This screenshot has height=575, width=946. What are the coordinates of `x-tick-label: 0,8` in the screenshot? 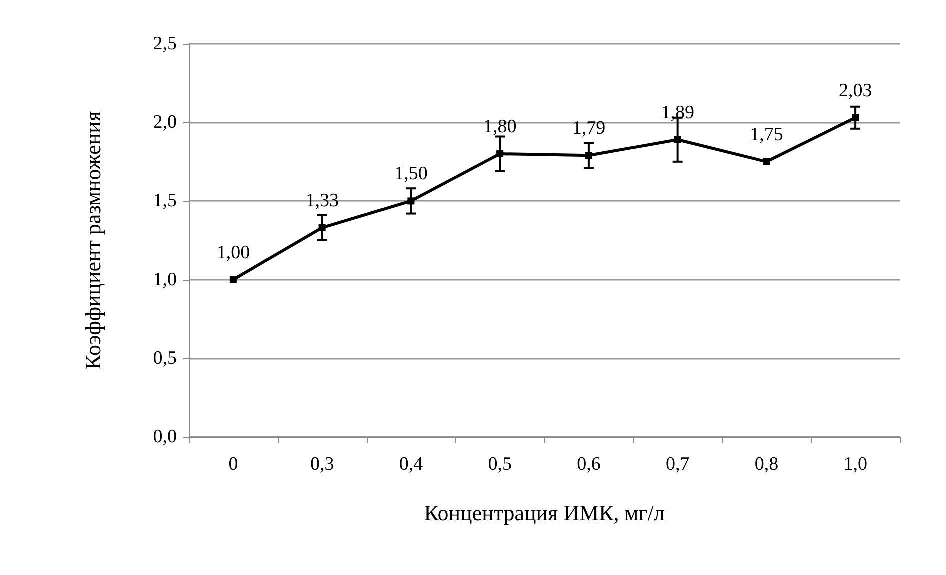 It's located at (766, 464).